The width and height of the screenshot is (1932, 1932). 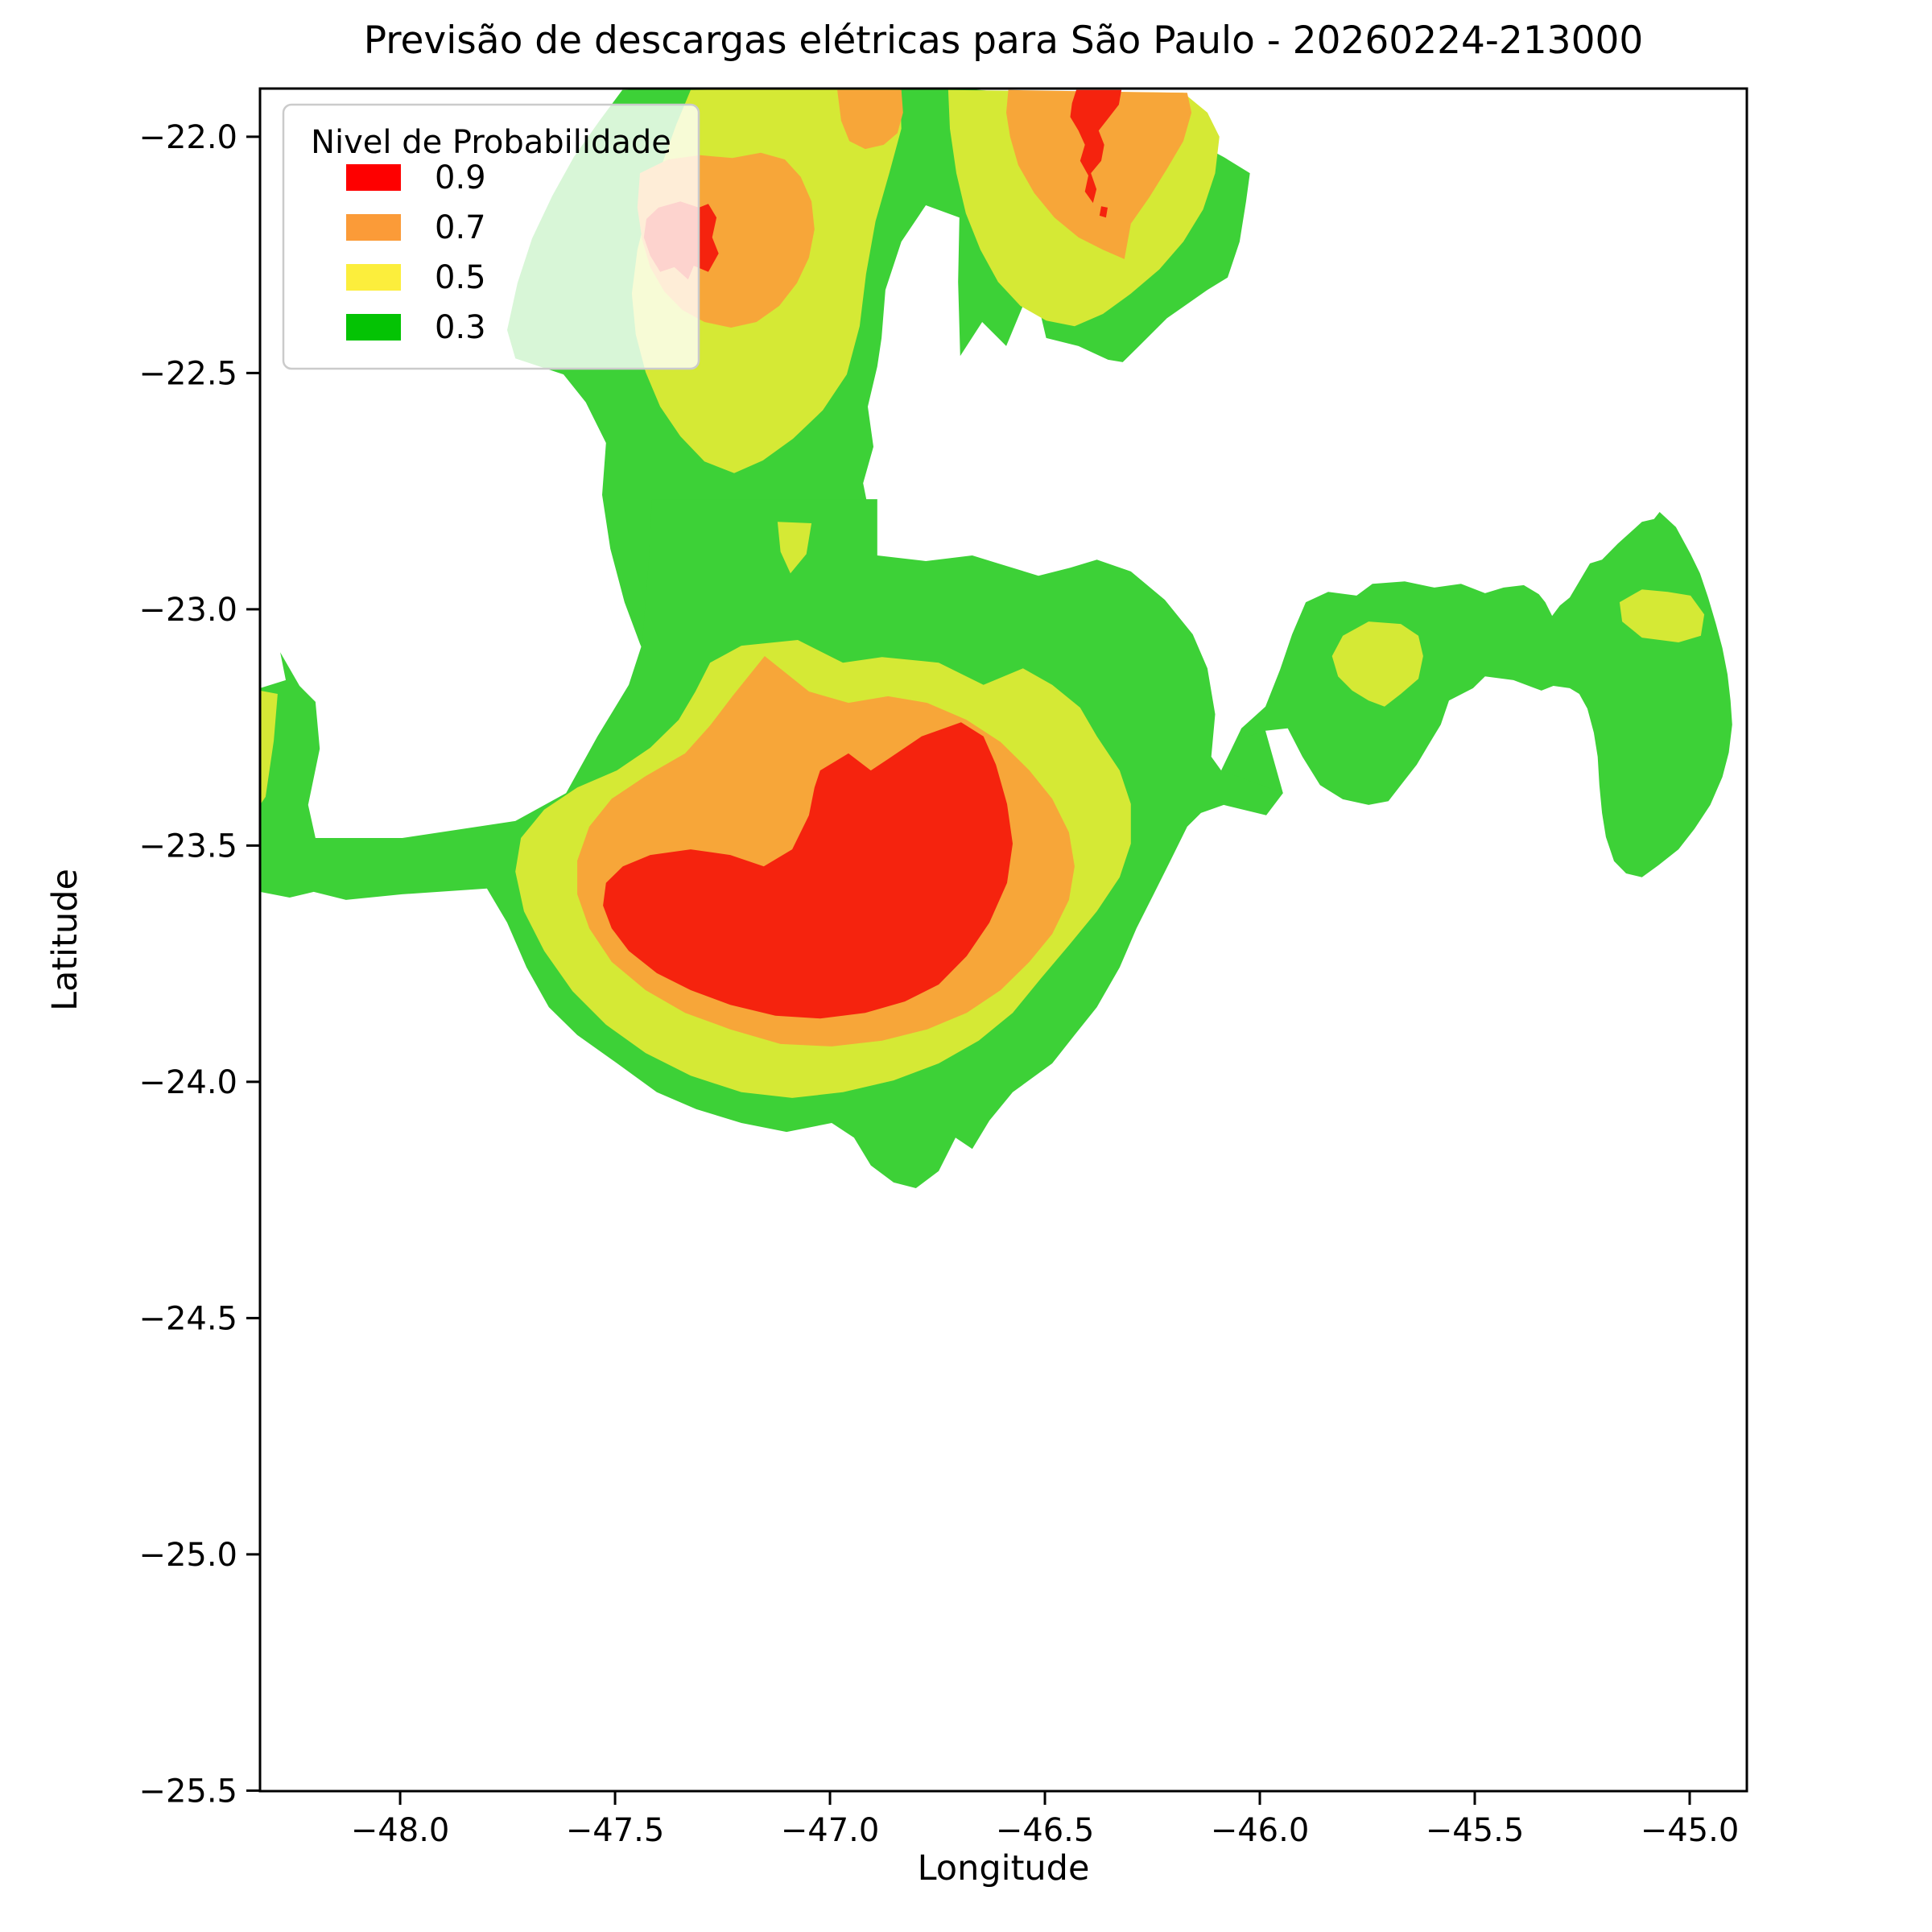 What do you see at coordinates (460, 177) in the screenshot?
I see `legend-label-0.9: 0.9` at bounding box center [460, 177].